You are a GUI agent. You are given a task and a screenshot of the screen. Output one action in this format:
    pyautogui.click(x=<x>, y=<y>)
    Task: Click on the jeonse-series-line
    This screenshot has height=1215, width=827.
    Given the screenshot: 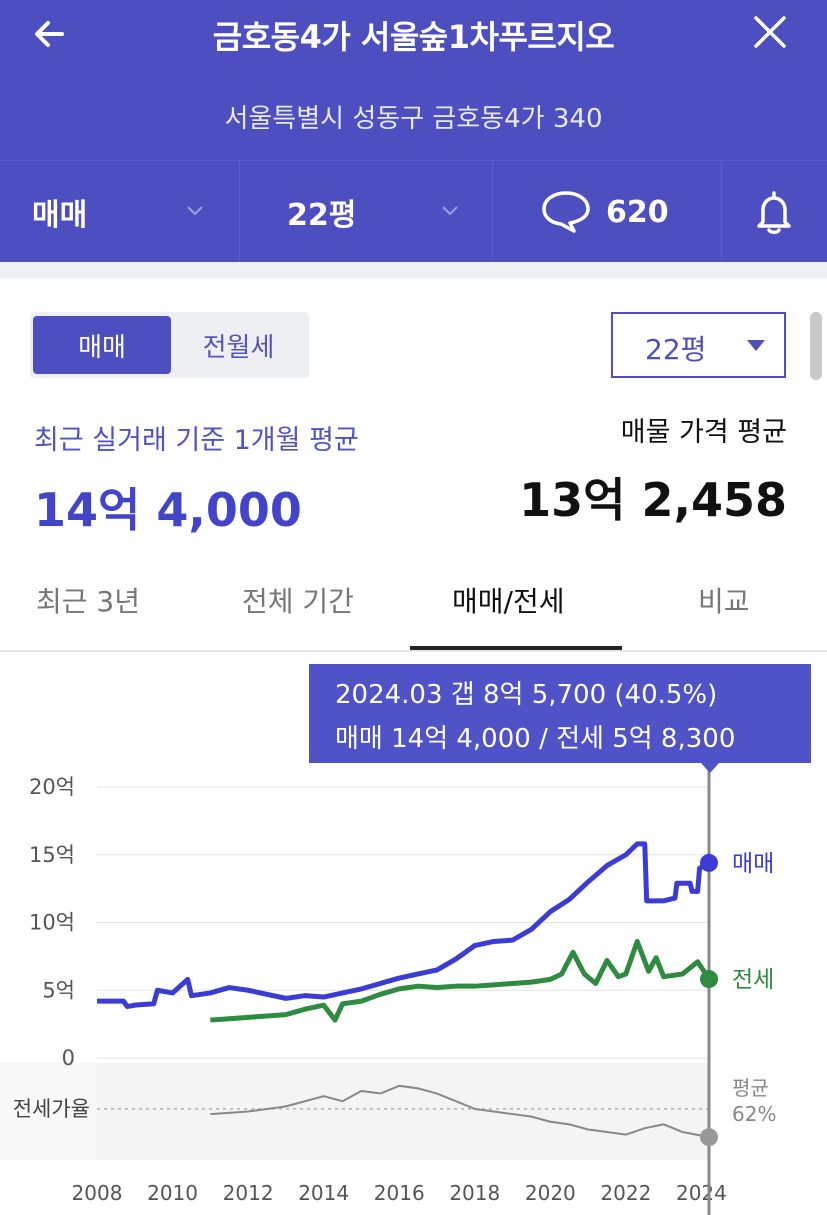 What is the action you would take?
    pyautogui.click(x=461, y=980)
    